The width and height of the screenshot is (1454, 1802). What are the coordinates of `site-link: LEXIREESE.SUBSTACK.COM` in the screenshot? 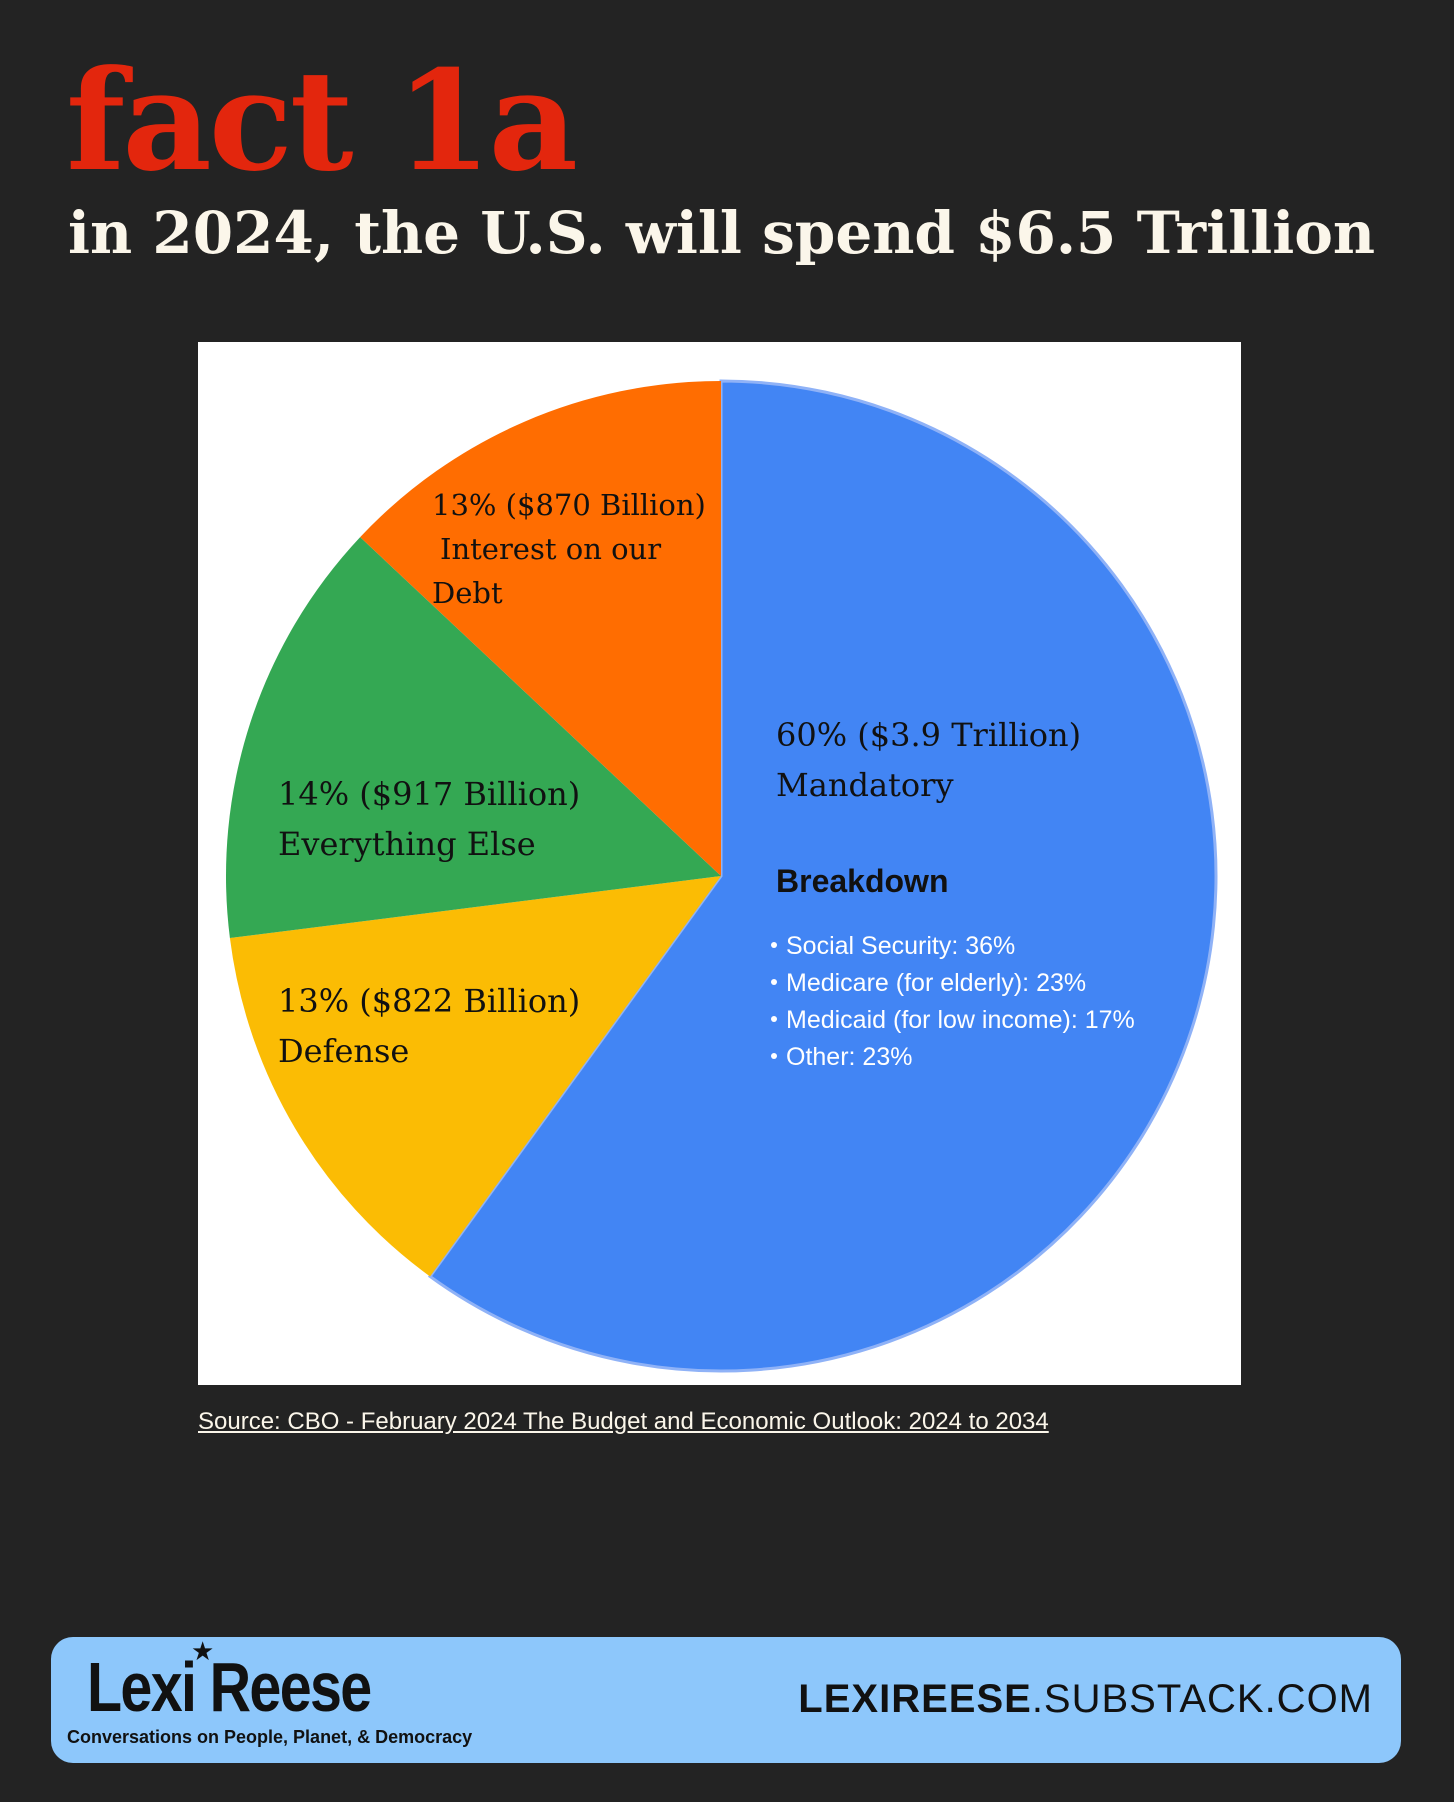 It's located at (1085, 1699).